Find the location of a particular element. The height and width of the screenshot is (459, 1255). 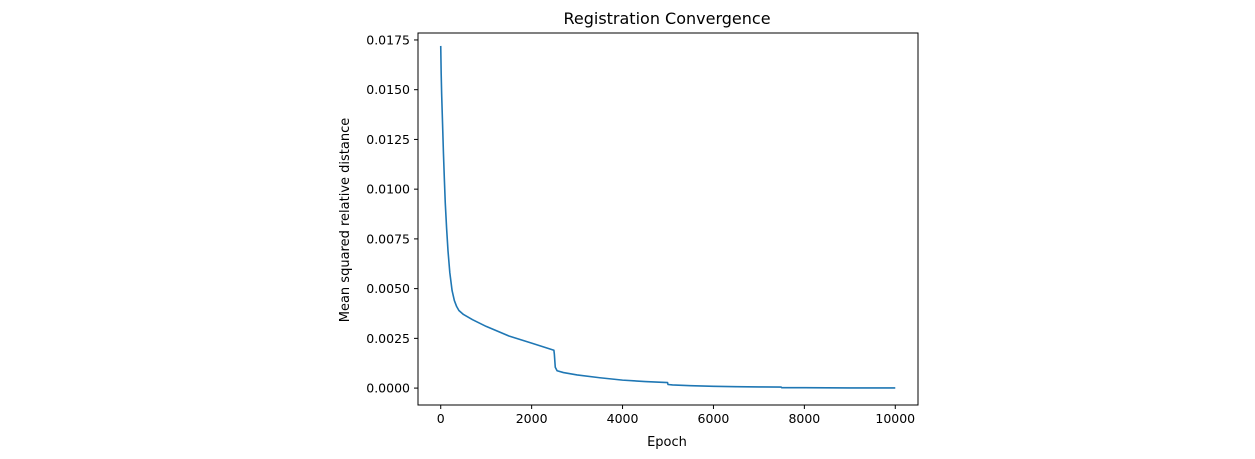

y-tick-label: 0.0100 is located at coordinates (388, 189).